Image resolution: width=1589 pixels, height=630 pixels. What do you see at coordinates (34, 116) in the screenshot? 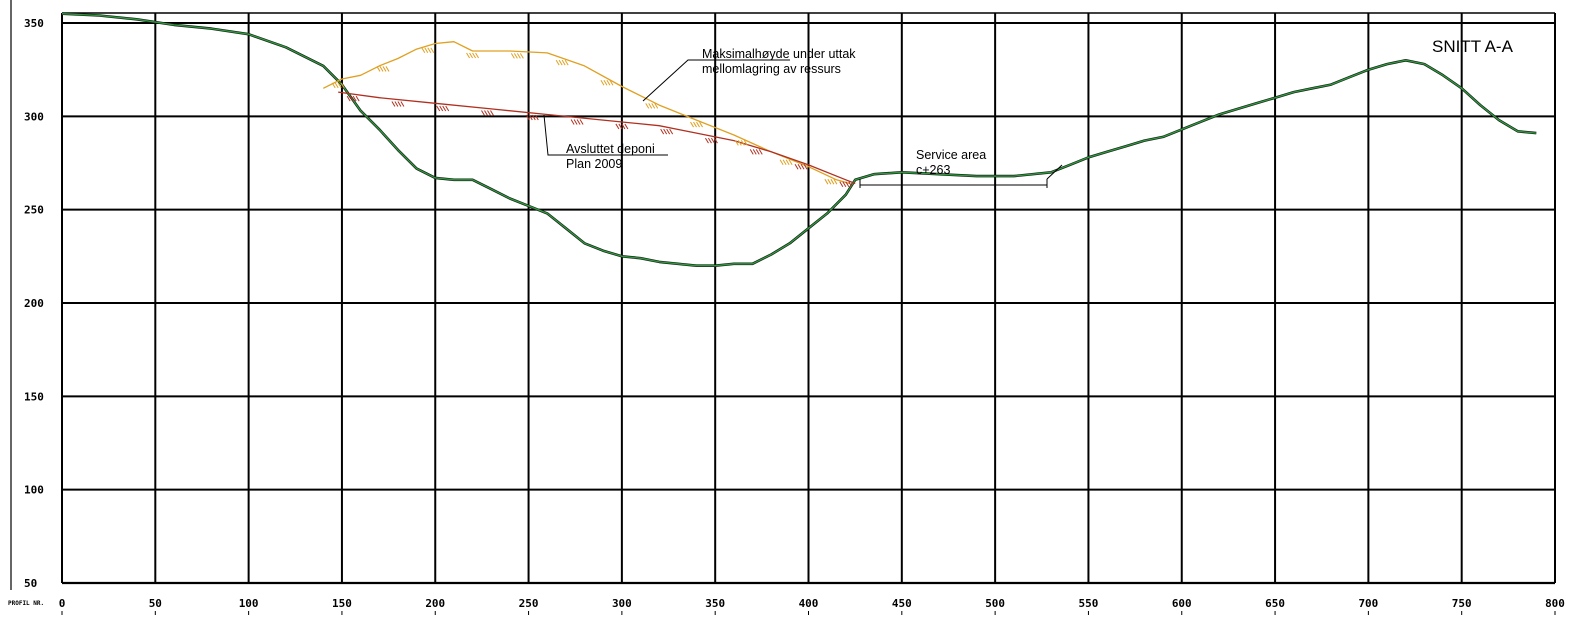
I see `y-tick-label: 300` at bounding box center [34, 116].